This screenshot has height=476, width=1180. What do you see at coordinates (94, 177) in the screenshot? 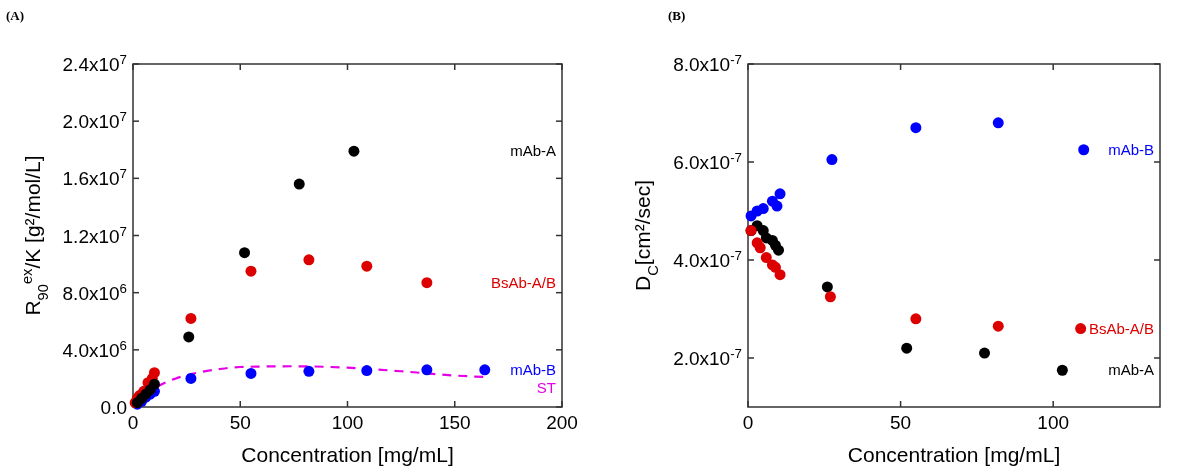
I see `y-tick-label: 1.6x10$^{7}$` at bounding box center [94, 177].